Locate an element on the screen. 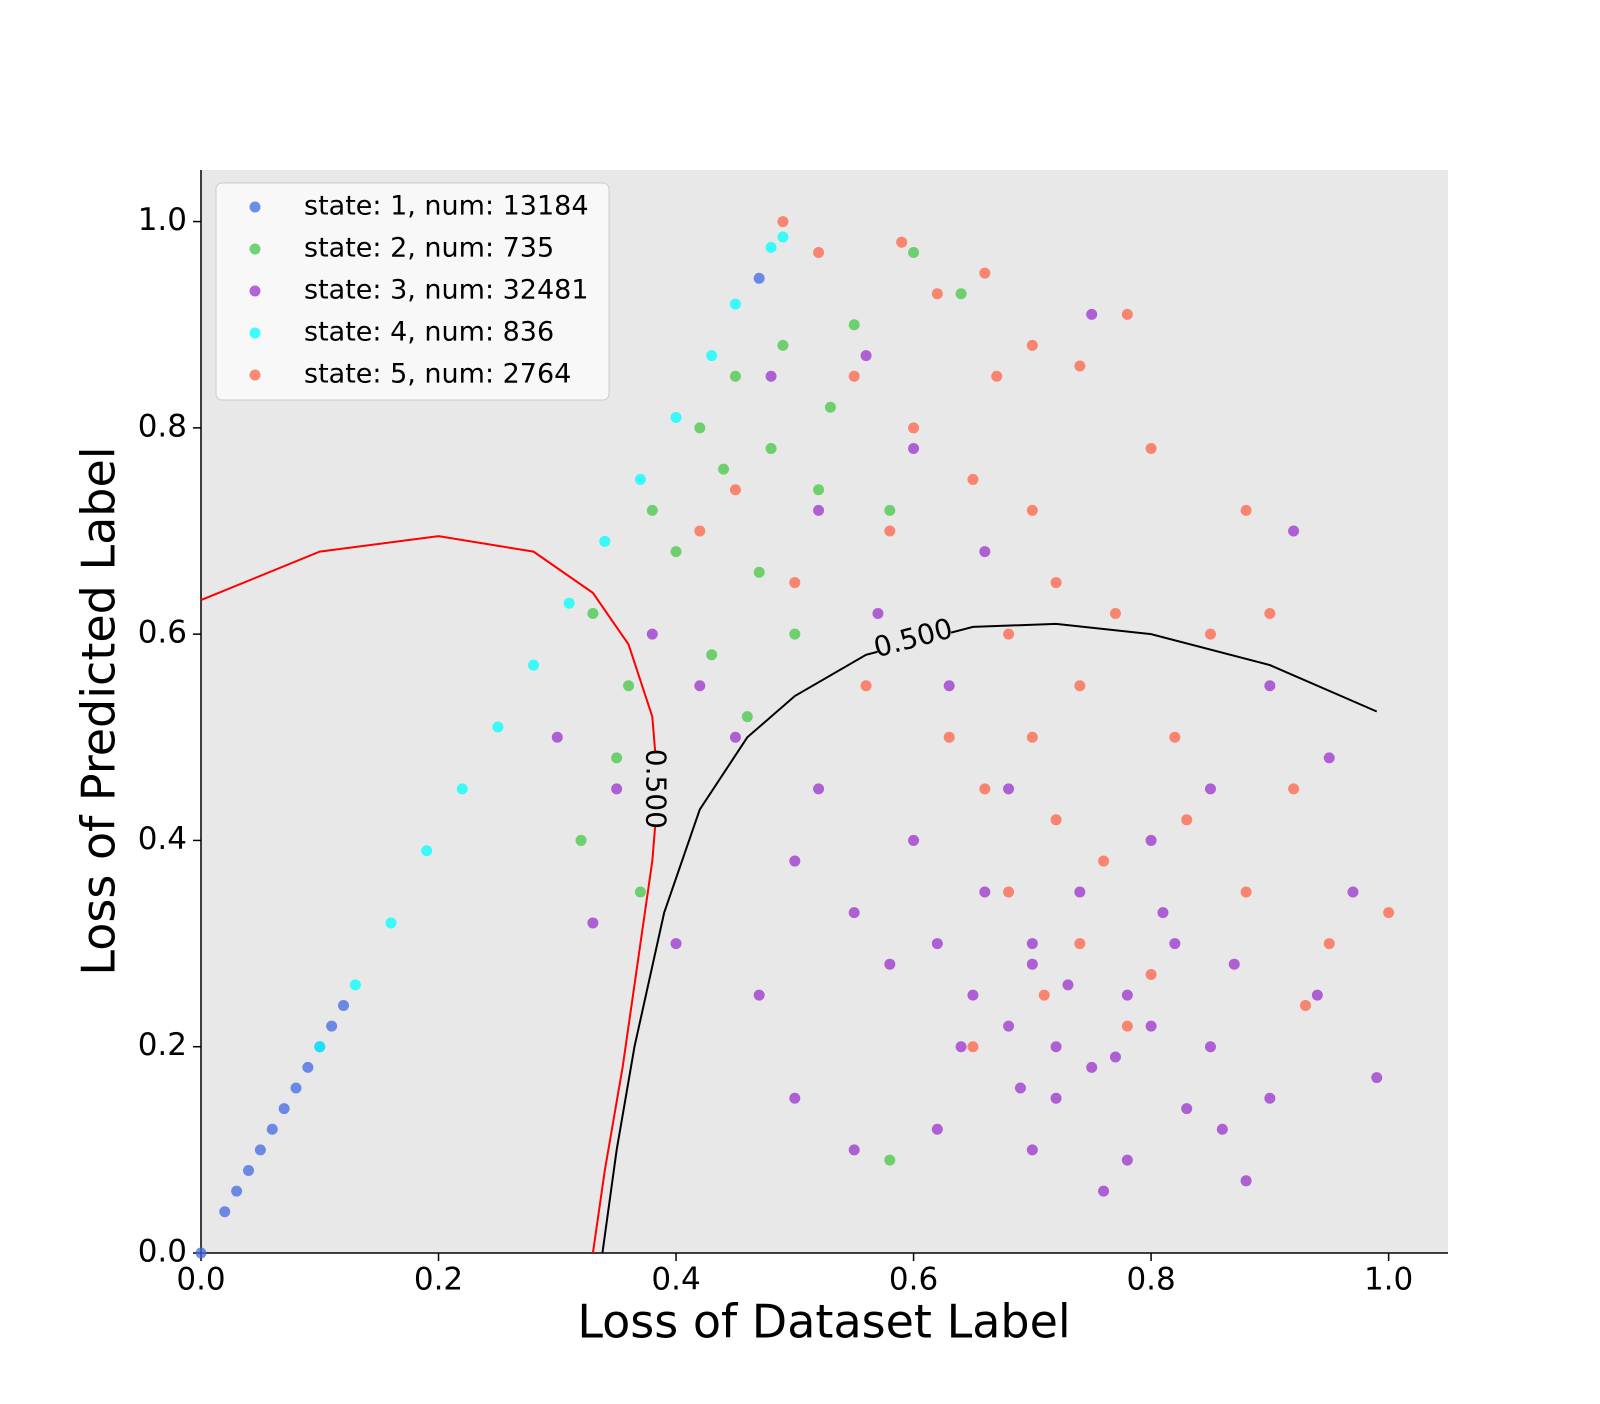 The height and width of the screenshot is (1404, 1600). legend-label: state: 3, num: 32481 is located at coordinates (446, 290).